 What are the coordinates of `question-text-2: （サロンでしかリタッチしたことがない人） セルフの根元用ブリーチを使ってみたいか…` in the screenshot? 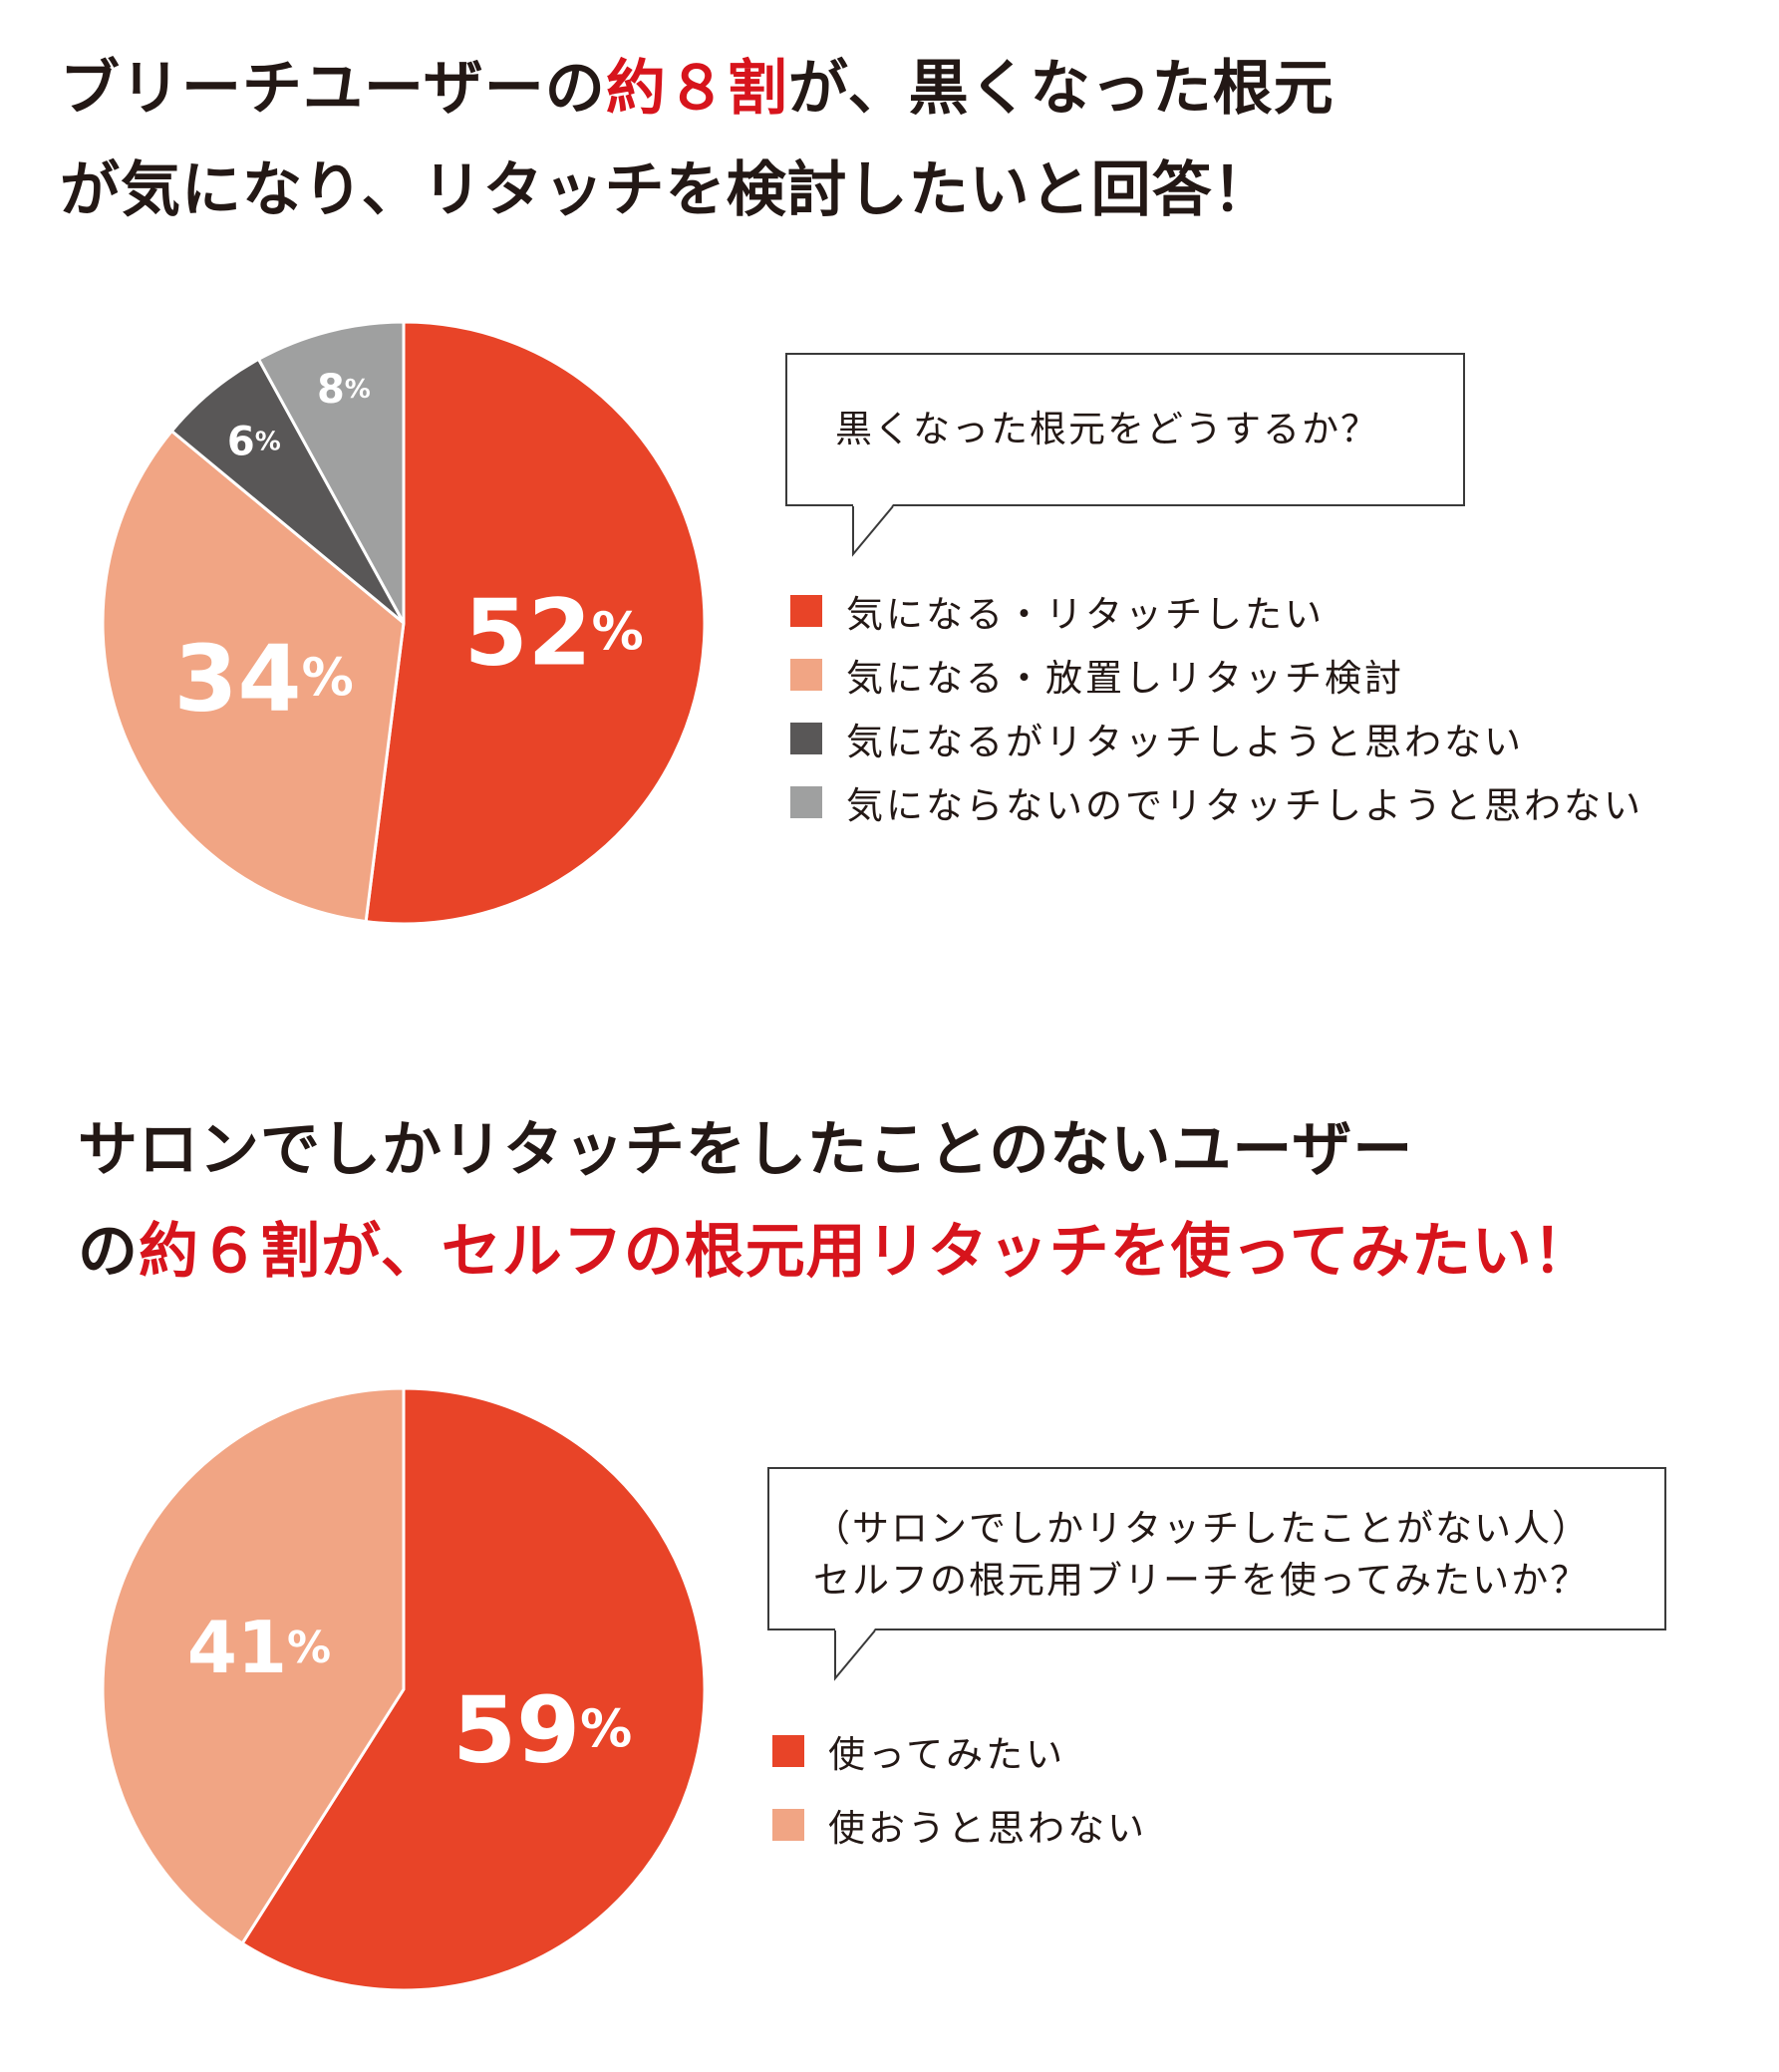 It's located at (1216, 1548).